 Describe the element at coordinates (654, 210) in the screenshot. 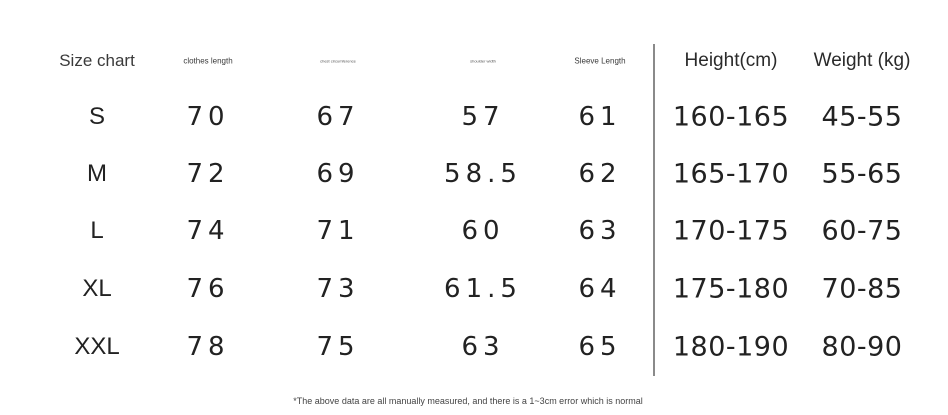

I see `column-divider` at that location.